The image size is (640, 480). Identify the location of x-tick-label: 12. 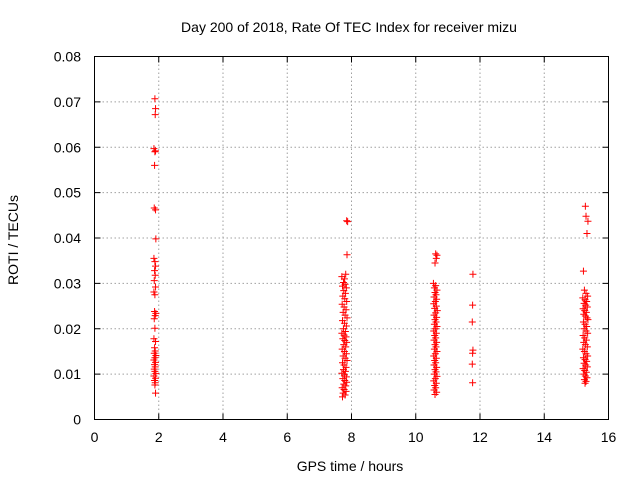
(480, 437).